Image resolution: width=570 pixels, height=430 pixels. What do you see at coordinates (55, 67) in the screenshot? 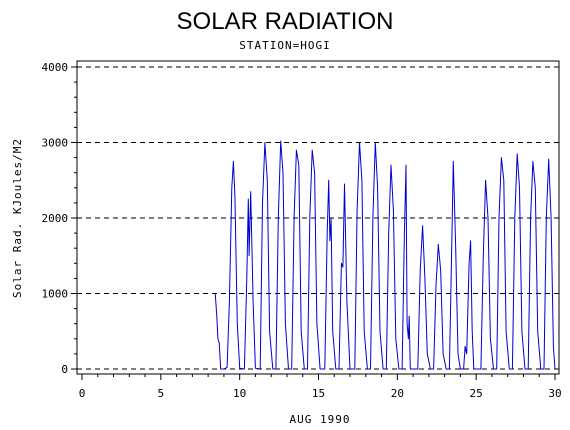
I see `y-tick-label-4000: 4000` at bounding box center [55, 67].